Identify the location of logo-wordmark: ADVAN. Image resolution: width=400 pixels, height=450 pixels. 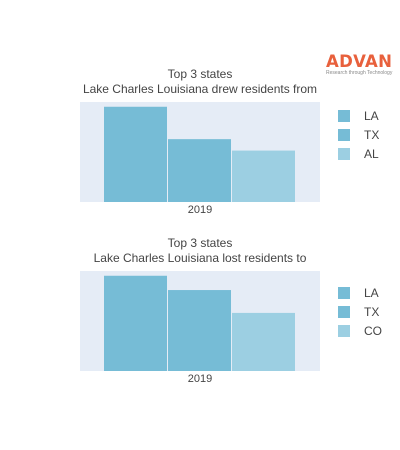
(359, 61).